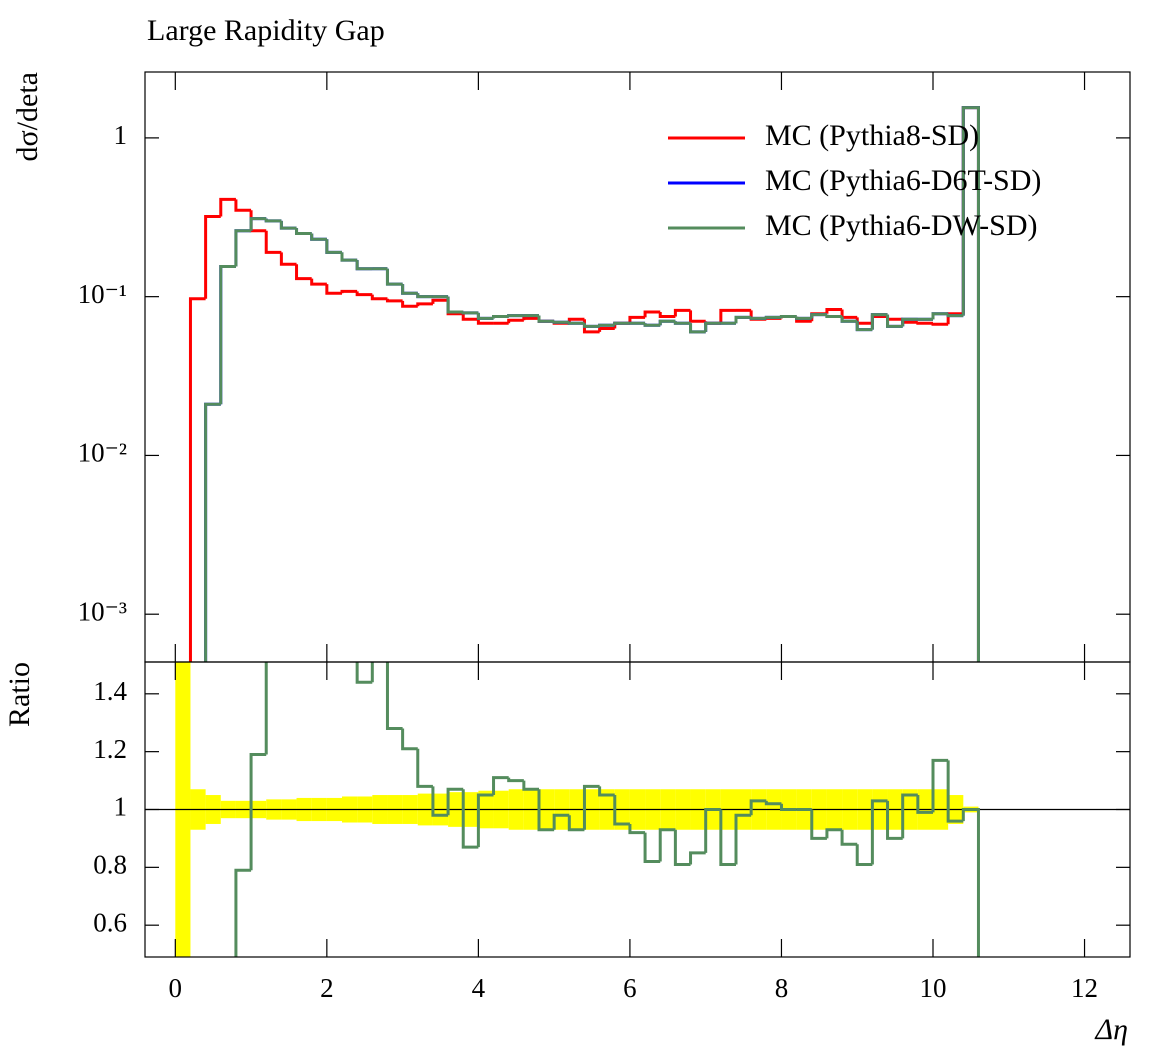 The image size is (1167, 1056). I want to click on y-axis-label: dσ/deta, so click(27, 116).